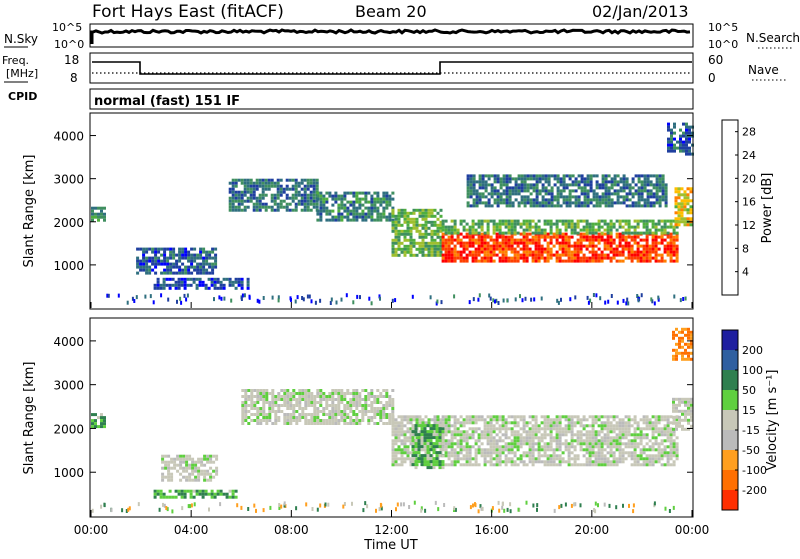 This screenshot has width=800, height=559. Describe the element at coordinates (21, 39) in the screenshot. I see `noise-left-label: N.Sky` at that location.